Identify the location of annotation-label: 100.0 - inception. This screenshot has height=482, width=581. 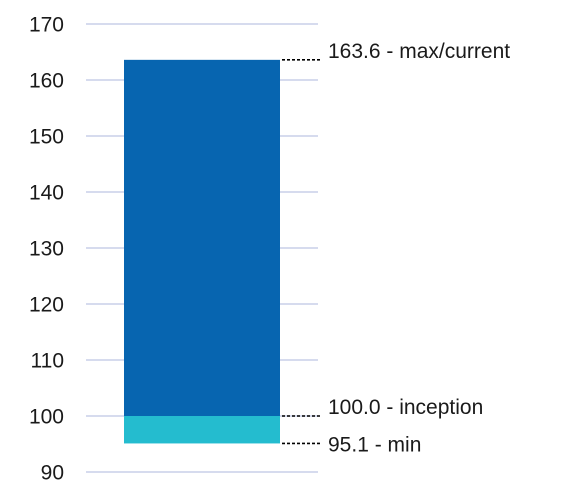
(405, 407).